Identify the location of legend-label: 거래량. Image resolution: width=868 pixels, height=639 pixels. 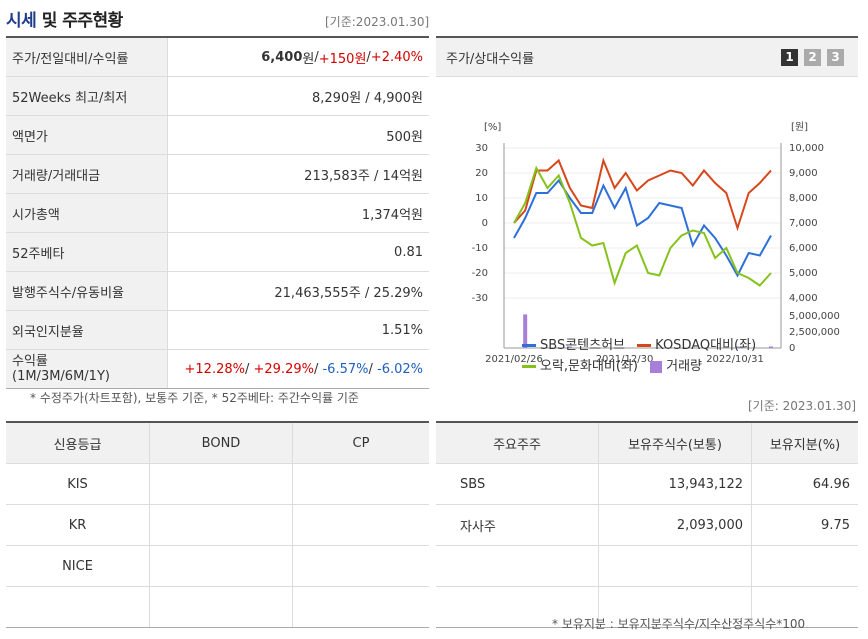
(684, 366).